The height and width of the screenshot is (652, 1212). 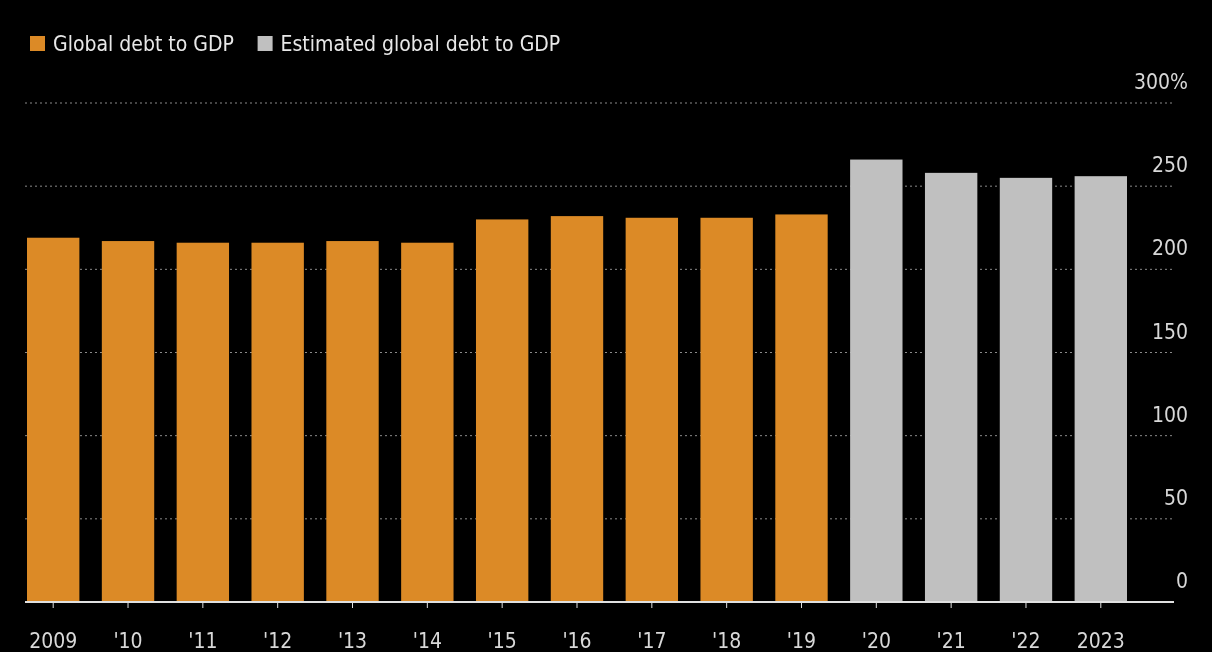 What do you see at coordinates (1169, 248) in the screenshot?
I see `y-tick-label: 200` at bounding box center [1169, 248].